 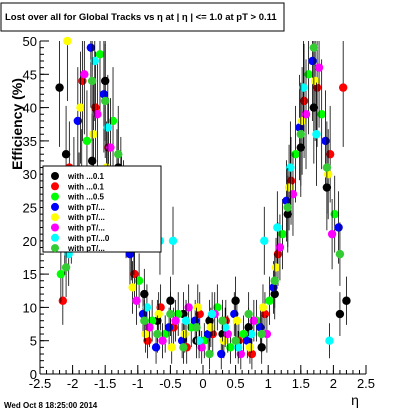 What do you see at coordinates (86, 176) in the screenshot?
I see `legend-label: with ...0.1` at bounding box center [86, 176].